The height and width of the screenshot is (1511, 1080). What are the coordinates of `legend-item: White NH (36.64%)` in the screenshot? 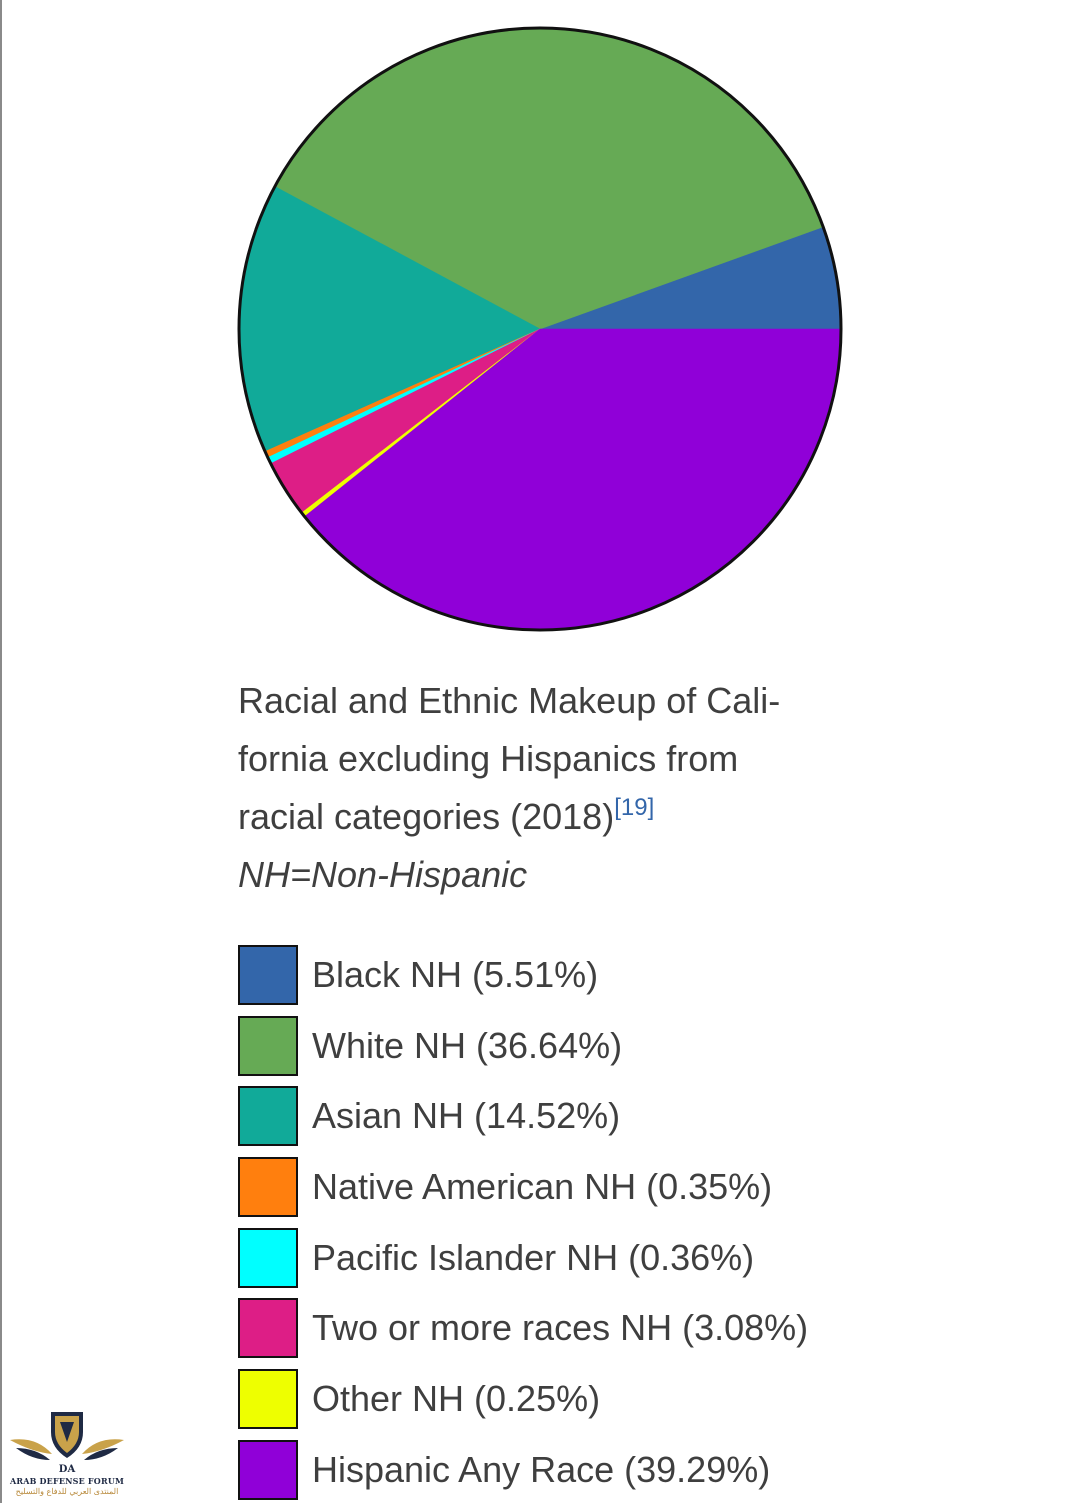 It's located at (523, 1051).